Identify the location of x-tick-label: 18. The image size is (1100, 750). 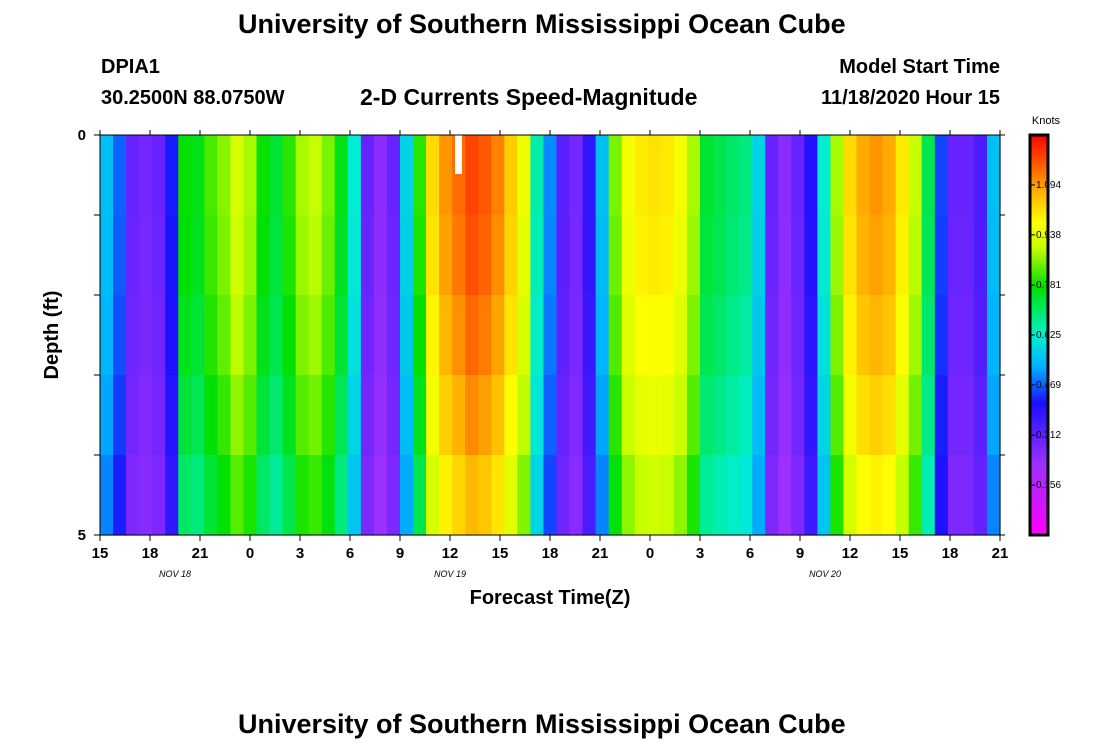
(550, 553).